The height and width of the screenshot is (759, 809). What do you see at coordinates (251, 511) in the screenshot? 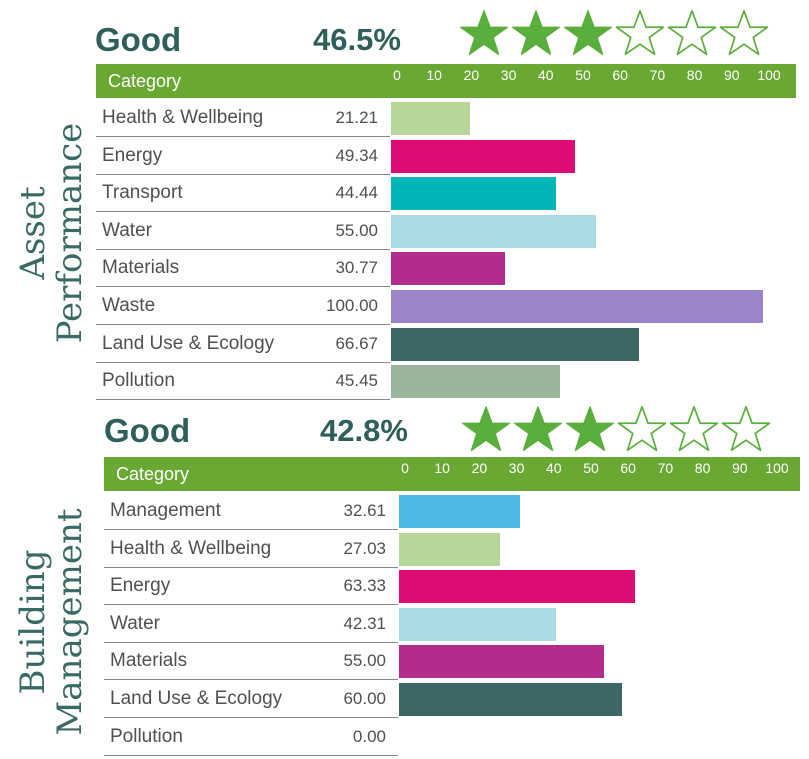
I see `table-row: Management 32.61` at bounding box center [251, 511].